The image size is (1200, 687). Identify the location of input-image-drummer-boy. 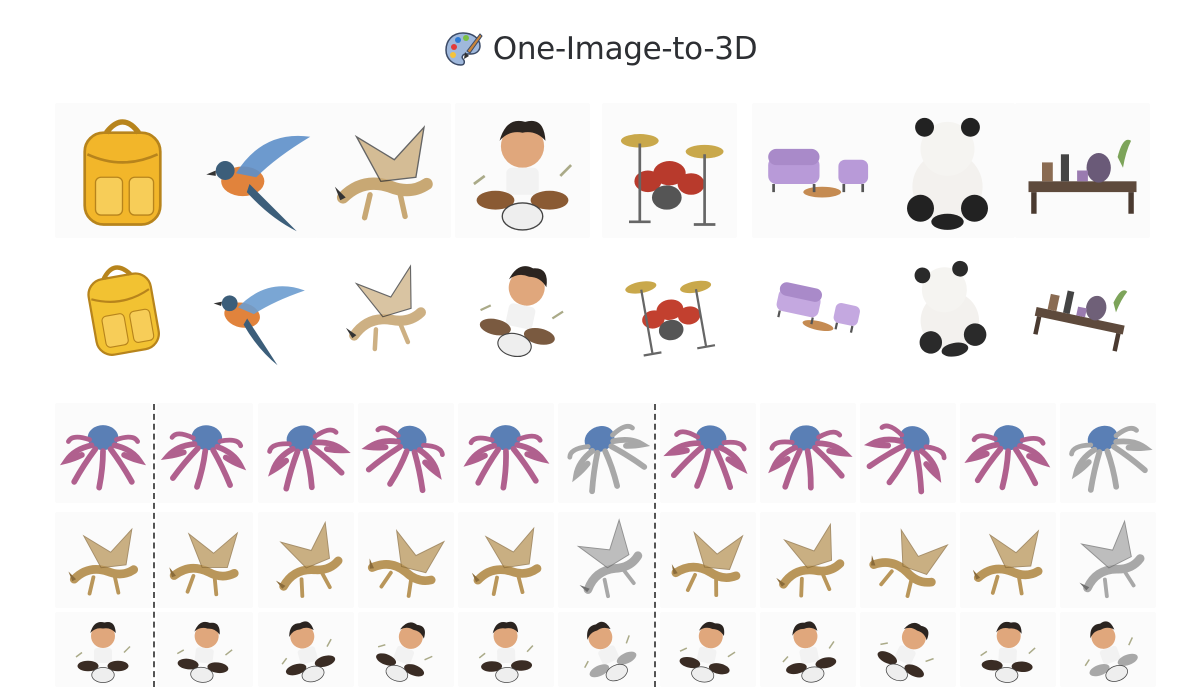
(522, 170).